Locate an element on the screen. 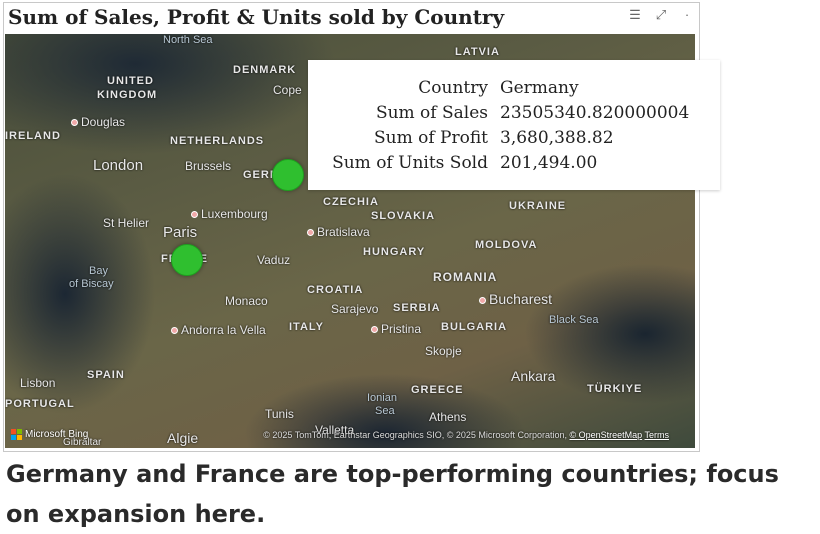 The height and width of the screenshot is (534, 820). map-label: Tunis is located at coordinates (279, 414).